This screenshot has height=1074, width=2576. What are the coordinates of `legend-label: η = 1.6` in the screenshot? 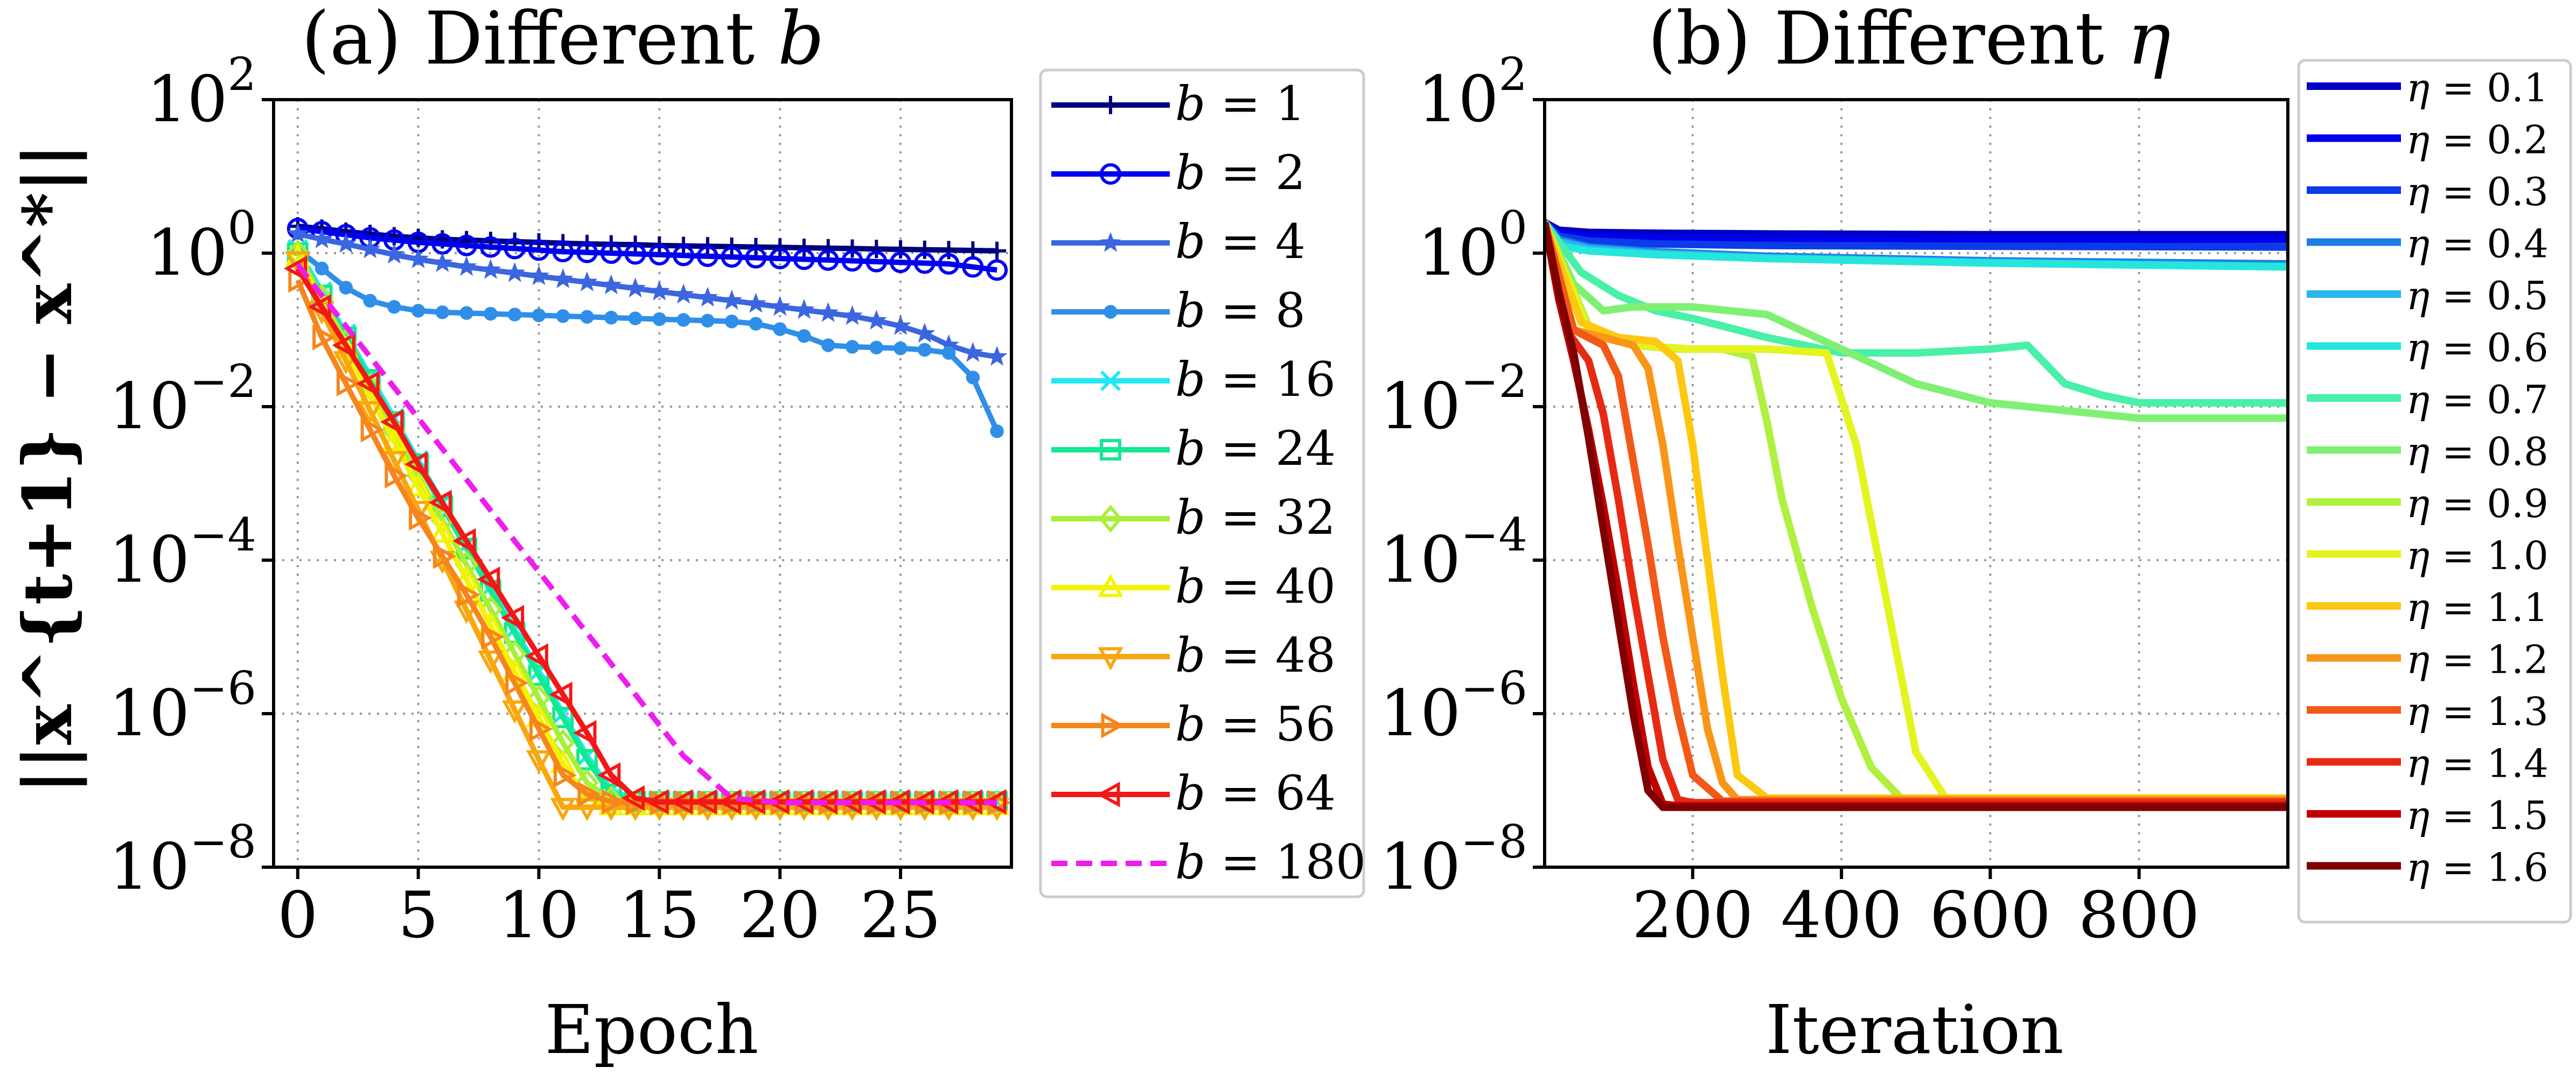 It's located at (2477, 867).